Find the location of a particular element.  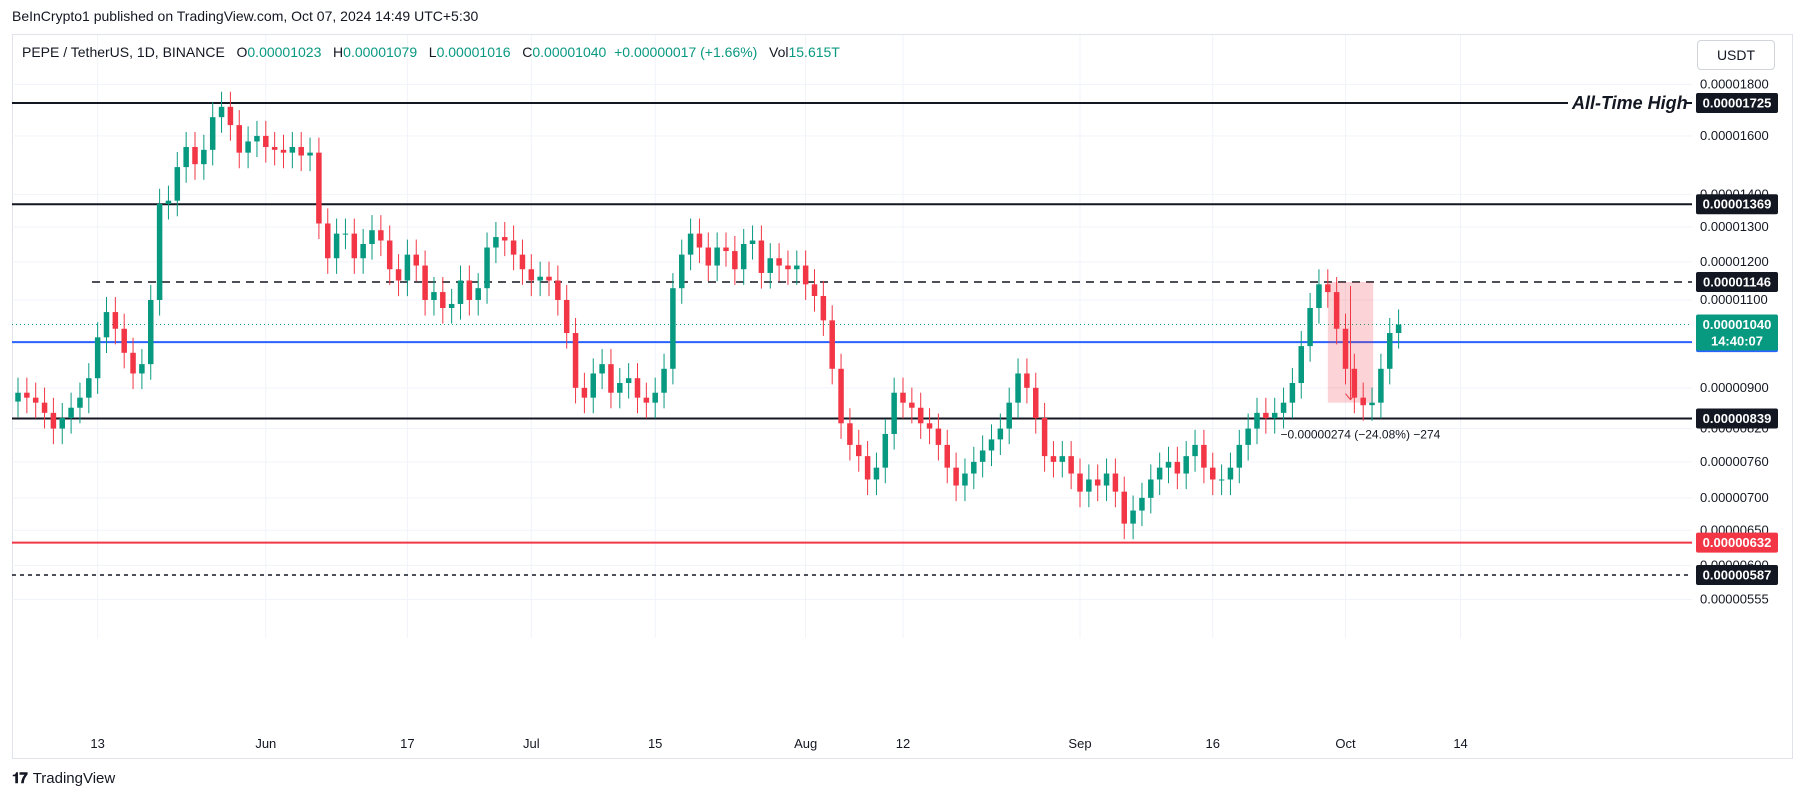

x-tick-label: 16 is located at coordinates (1213, 743).